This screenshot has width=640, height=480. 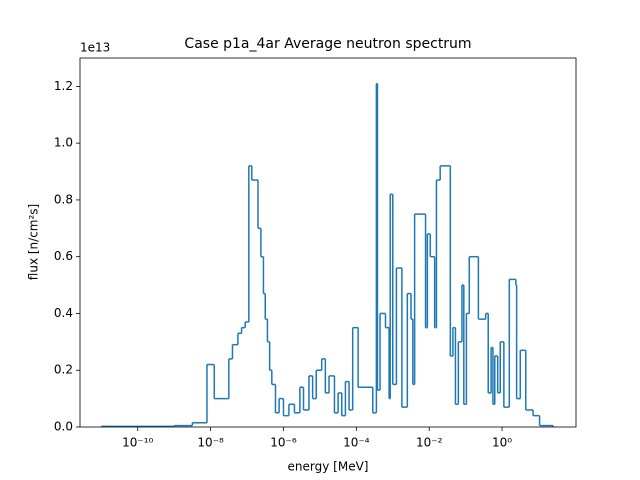 What do you see at coordinates (63, 313) in the screenshot?
I see `y-tick-label: 0.4` at bounding box center [63, 313].